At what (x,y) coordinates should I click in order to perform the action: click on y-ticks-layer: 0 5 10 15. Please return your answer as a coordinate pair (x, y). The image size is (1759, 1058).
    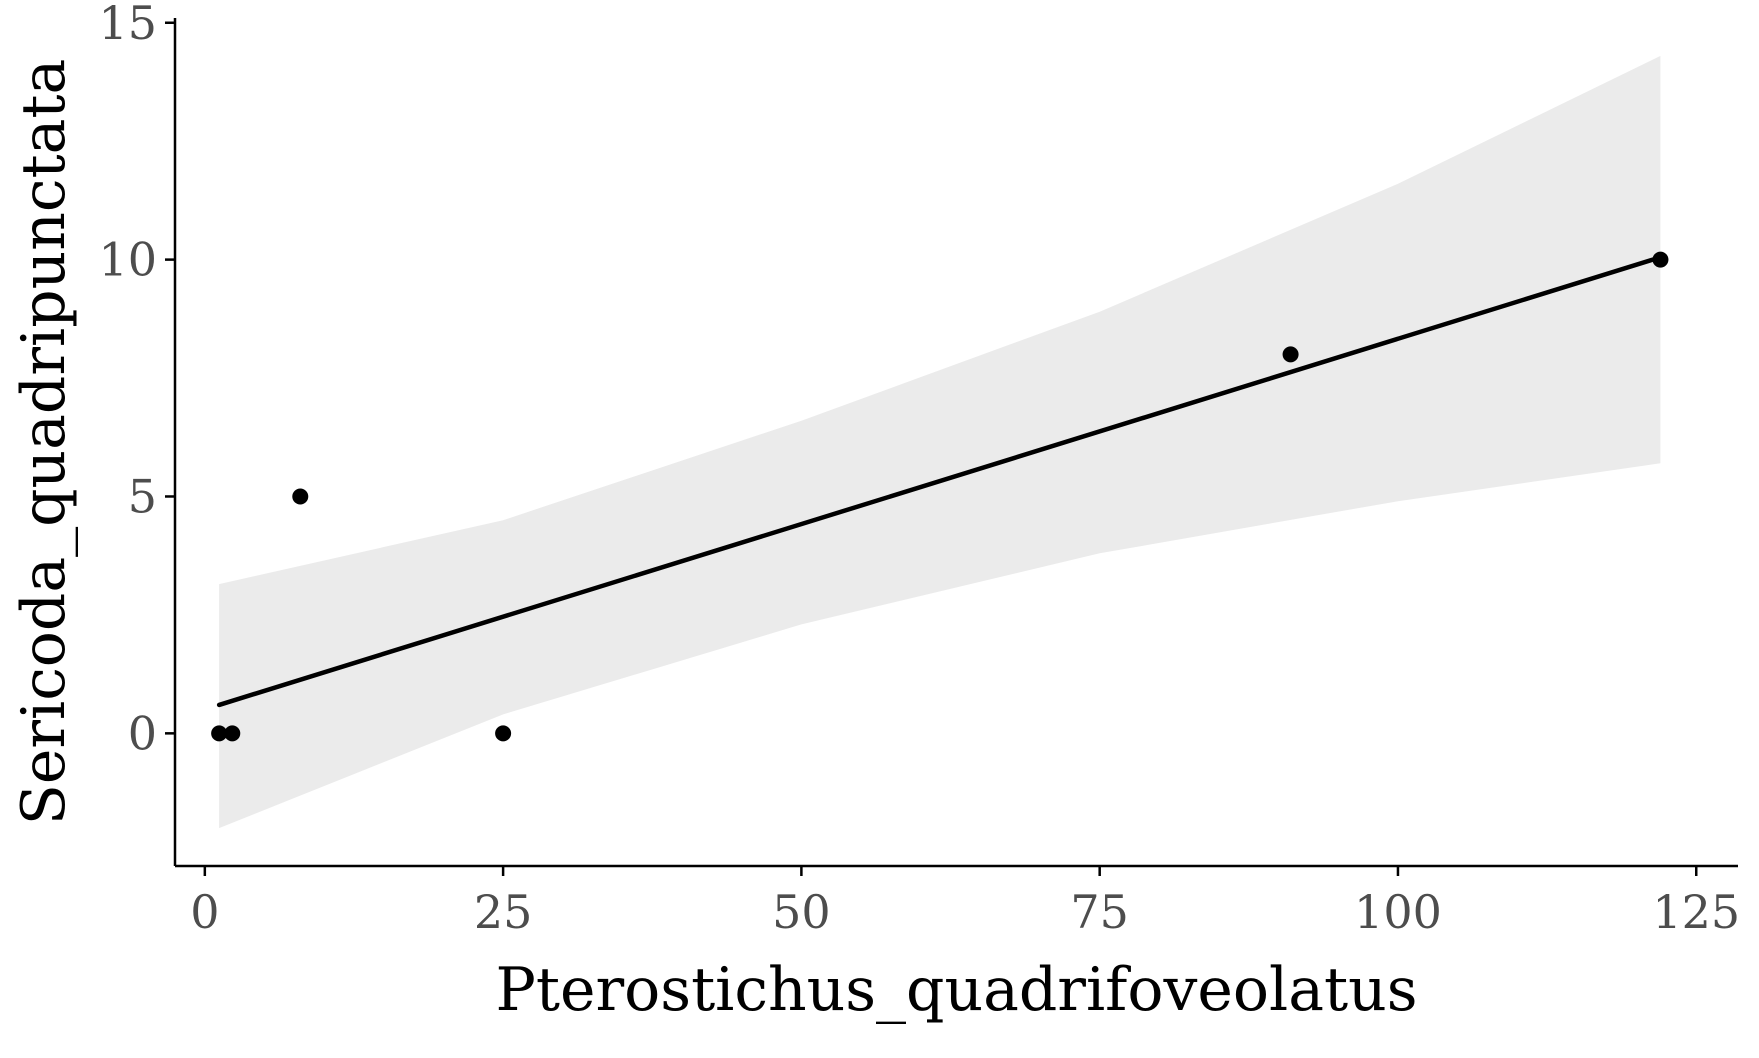
    Looking at the image, I should click on (136, 380).